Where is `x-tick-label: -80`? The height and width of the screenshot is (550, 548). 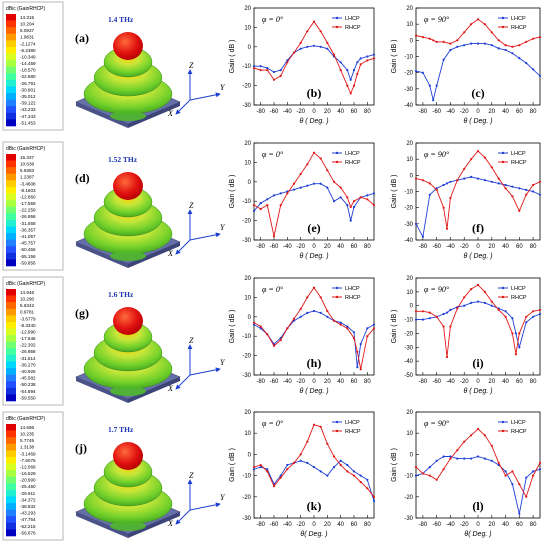 x-tick-label: -80 is located at coordinates (260, 112).